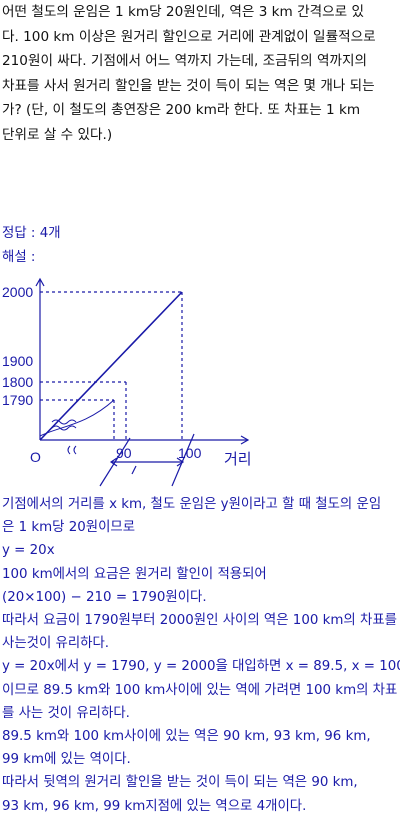 The width and height of the screenshot is (400, 835). I want to click on solution-line: y = 20x, so click(28, 551).